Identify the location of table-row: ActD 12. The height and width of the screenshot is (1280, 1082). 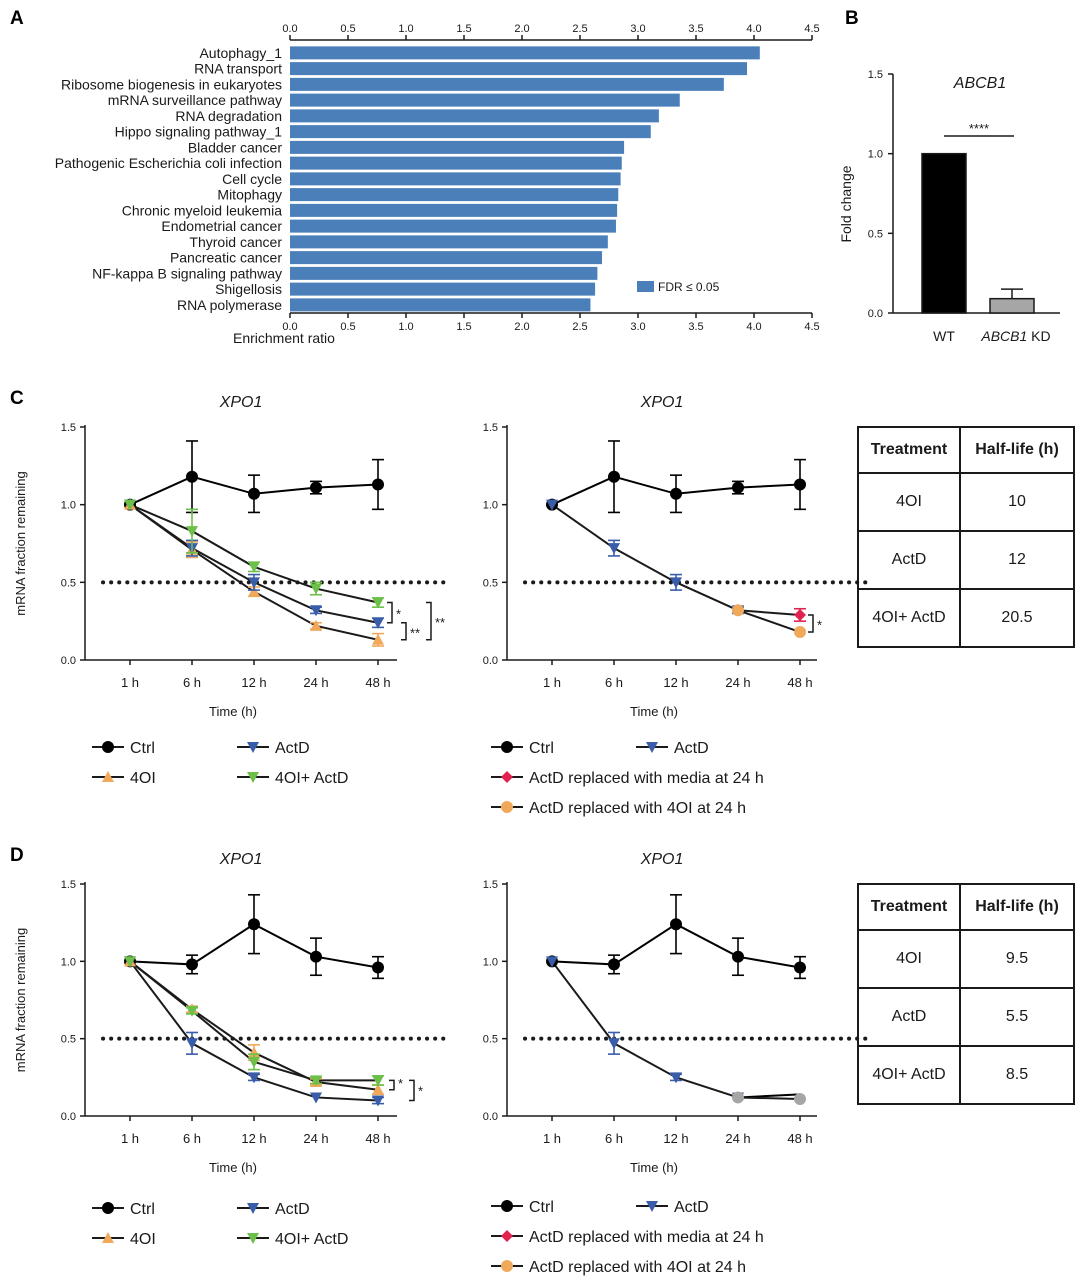
(966, 560).